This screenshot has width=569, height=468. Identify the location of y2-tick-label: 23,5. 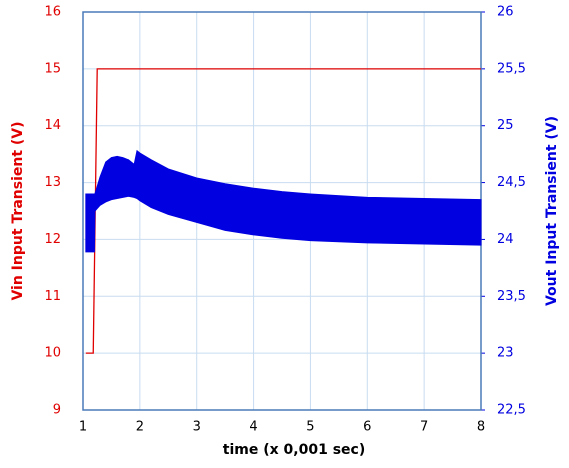
(511, 296).